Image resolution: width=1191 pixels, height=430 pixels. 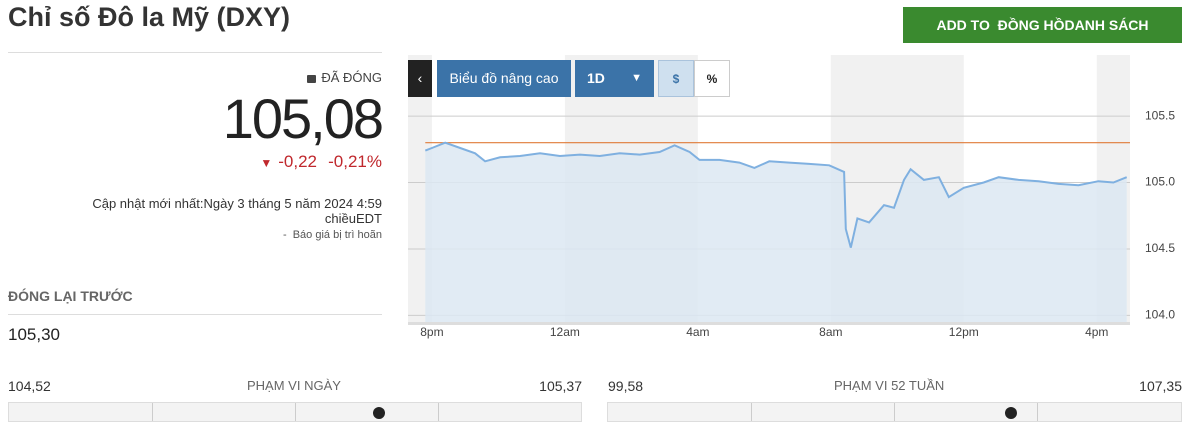 What do you see at coordinates (70, 296) in the screenshot?
I see `prev-close-label: ĐÓNG LẠI TRƯỚC` at bounding box center [70, 296].